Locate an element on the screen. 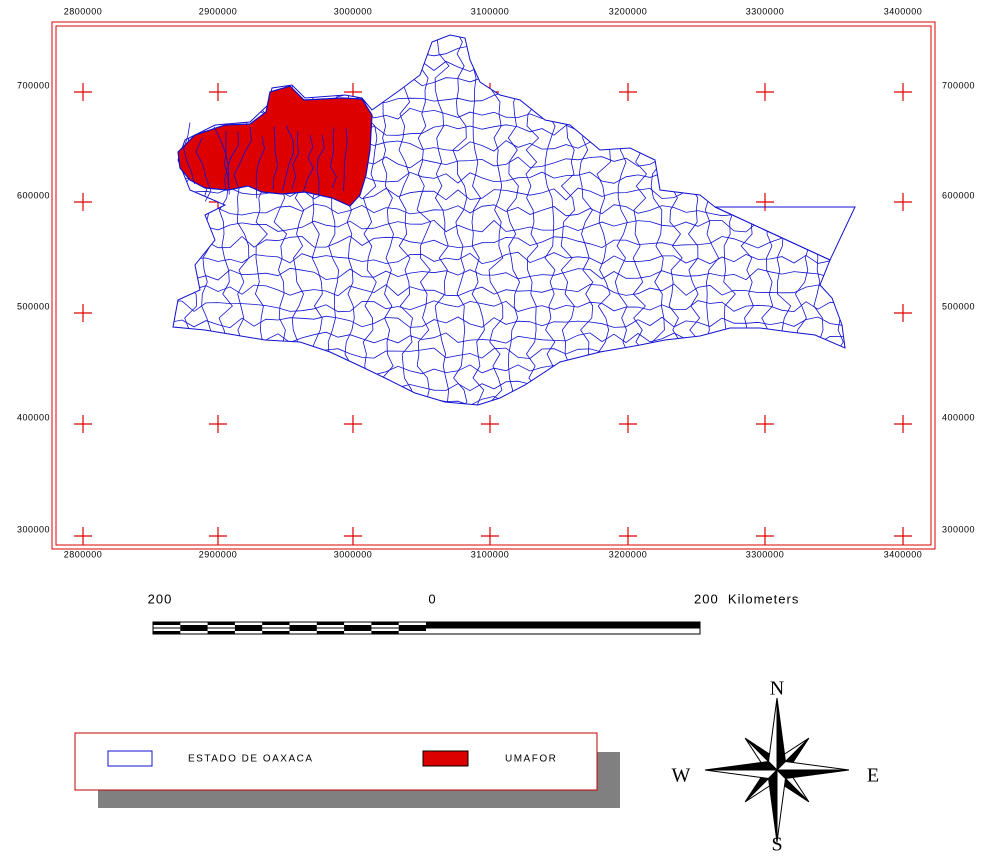  compass-rose is located at coordinates (777, 770).